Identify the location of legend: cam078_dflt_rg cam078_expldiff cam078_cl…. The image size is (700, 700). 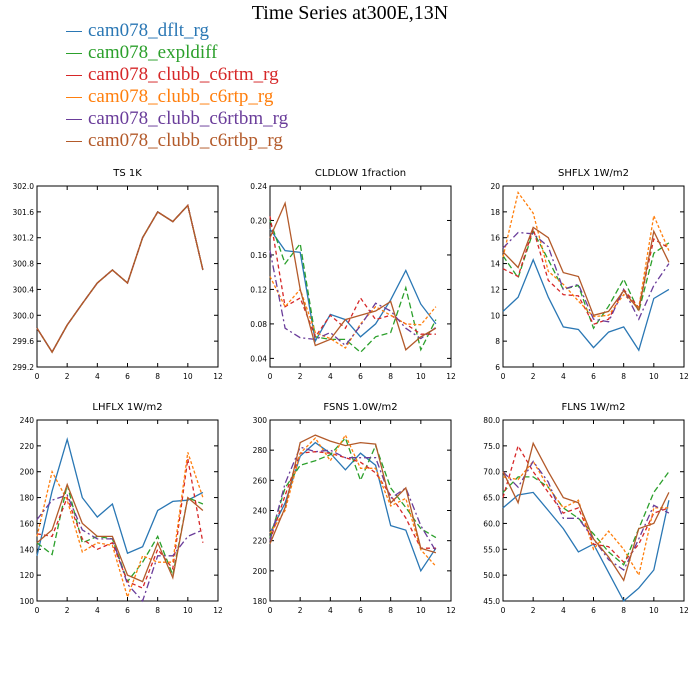
(177, 86).